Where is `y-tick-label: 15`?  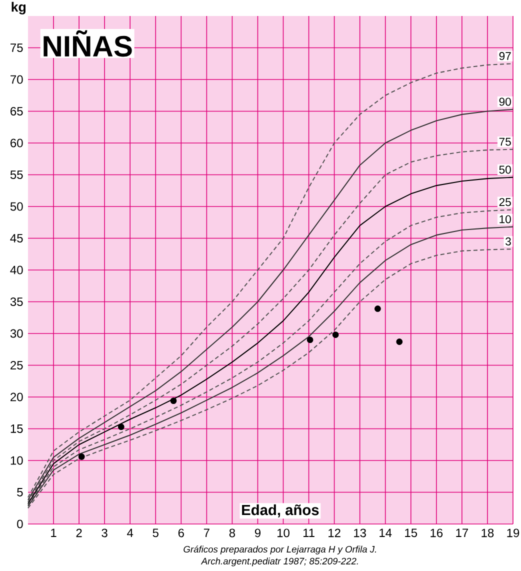
y-tick-label: 15 is located at coordinates (16, 428).